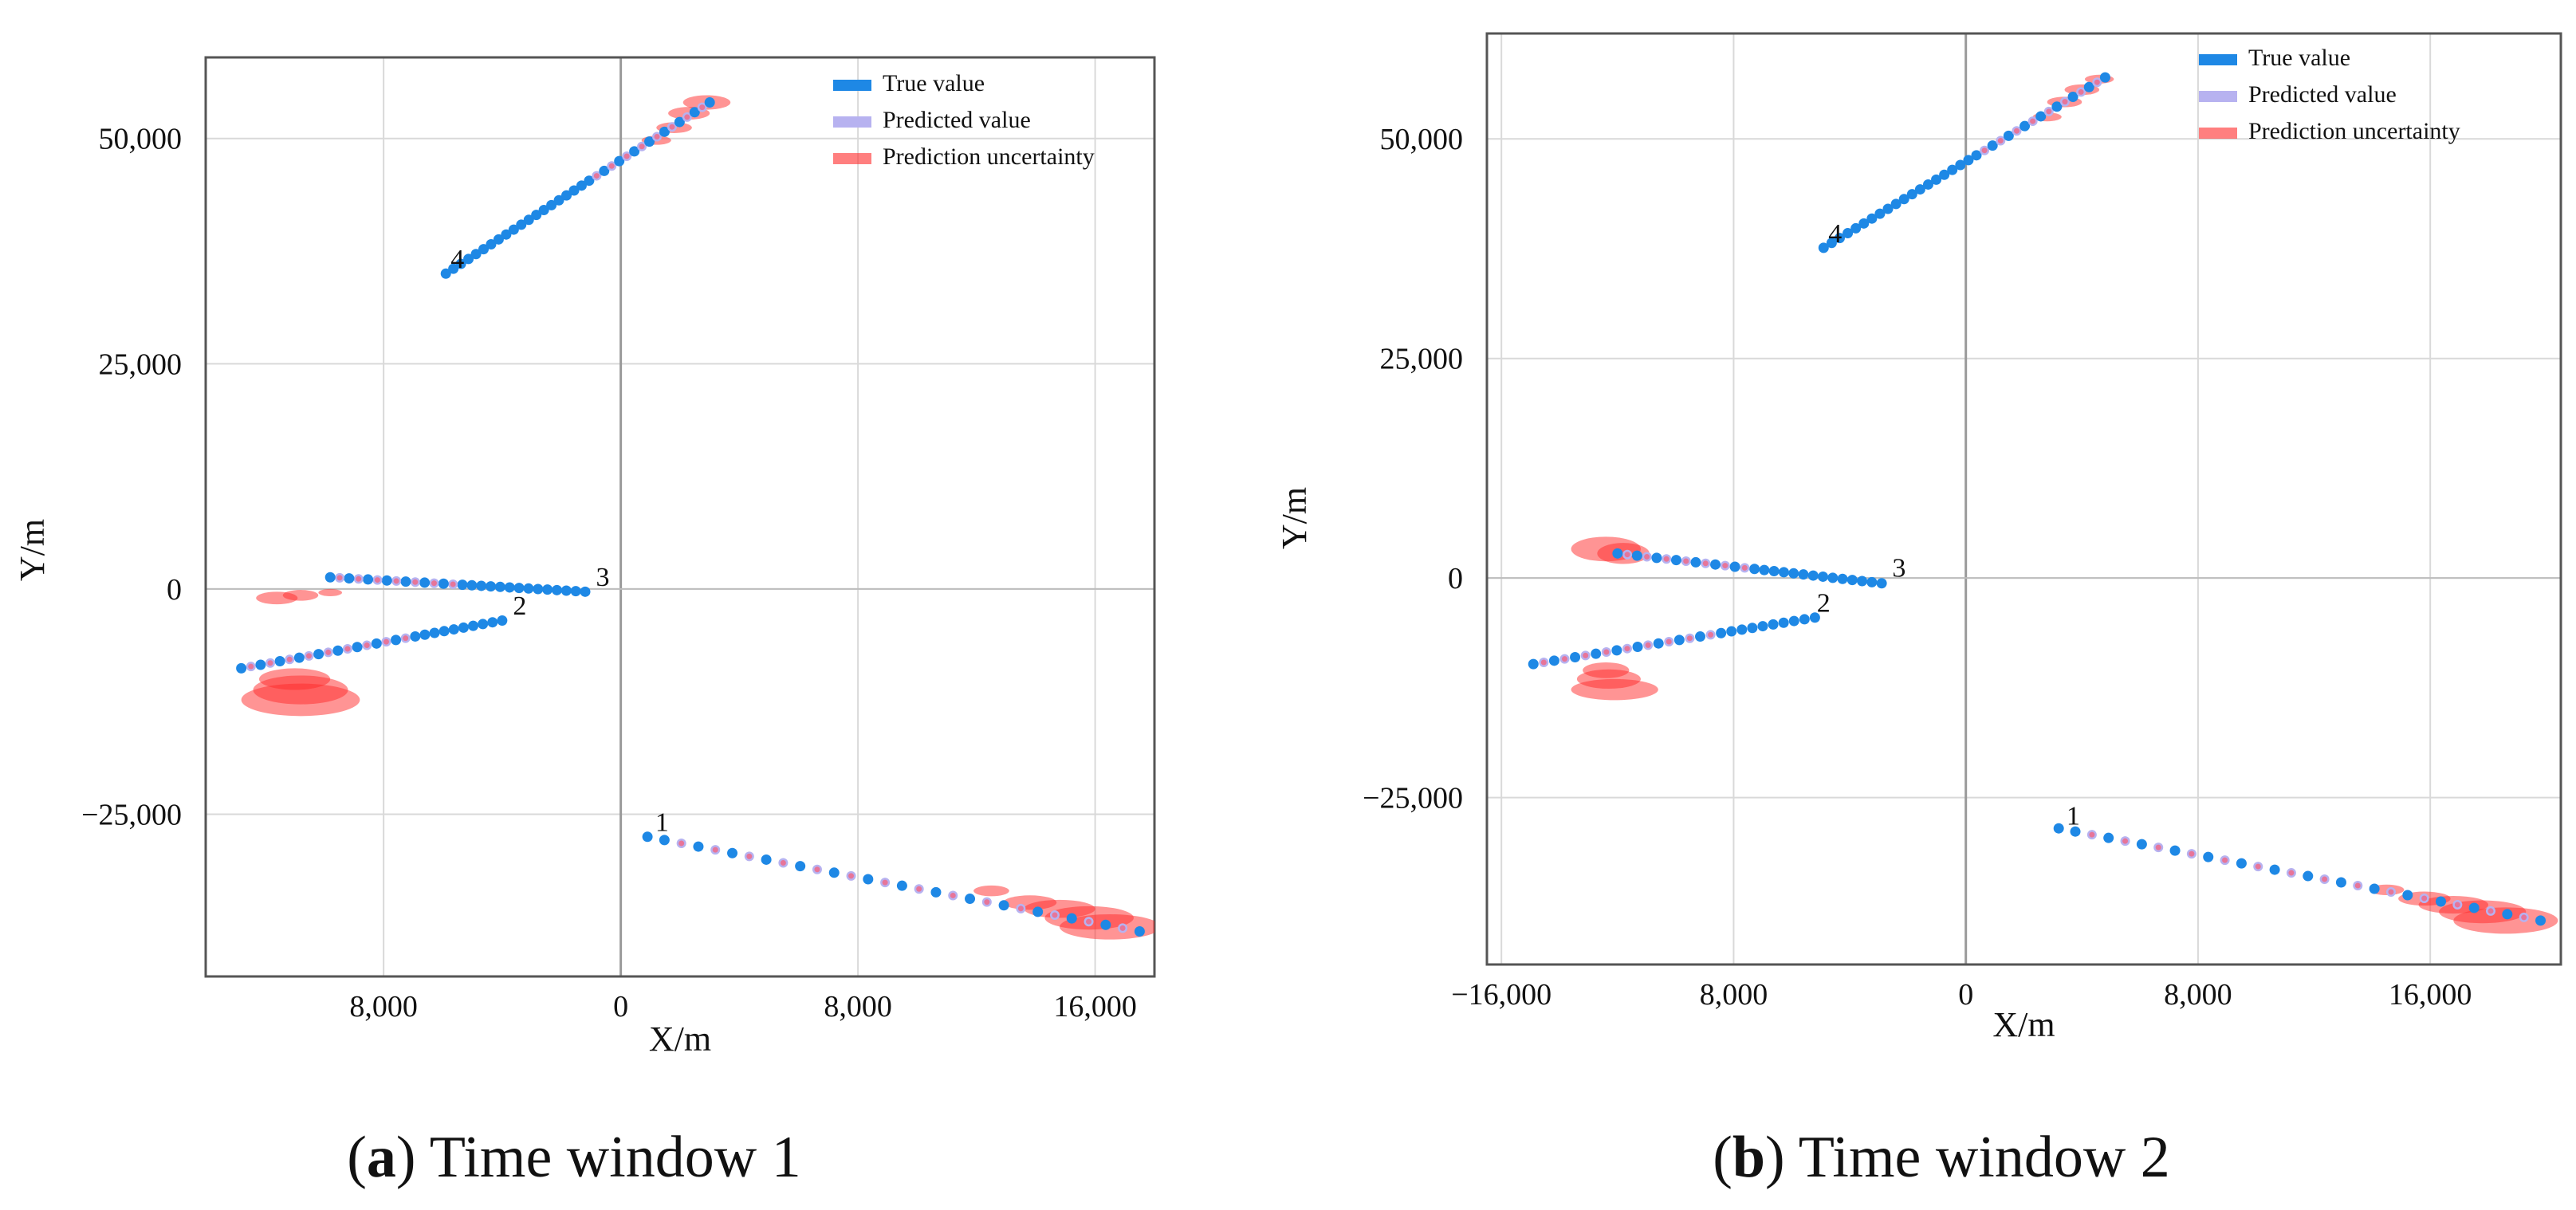  Describe the element at coordinates (989, 156) in the screenshot. I see `legend-prediction-uncertainty-text: Prediction uncertainty` at that location.